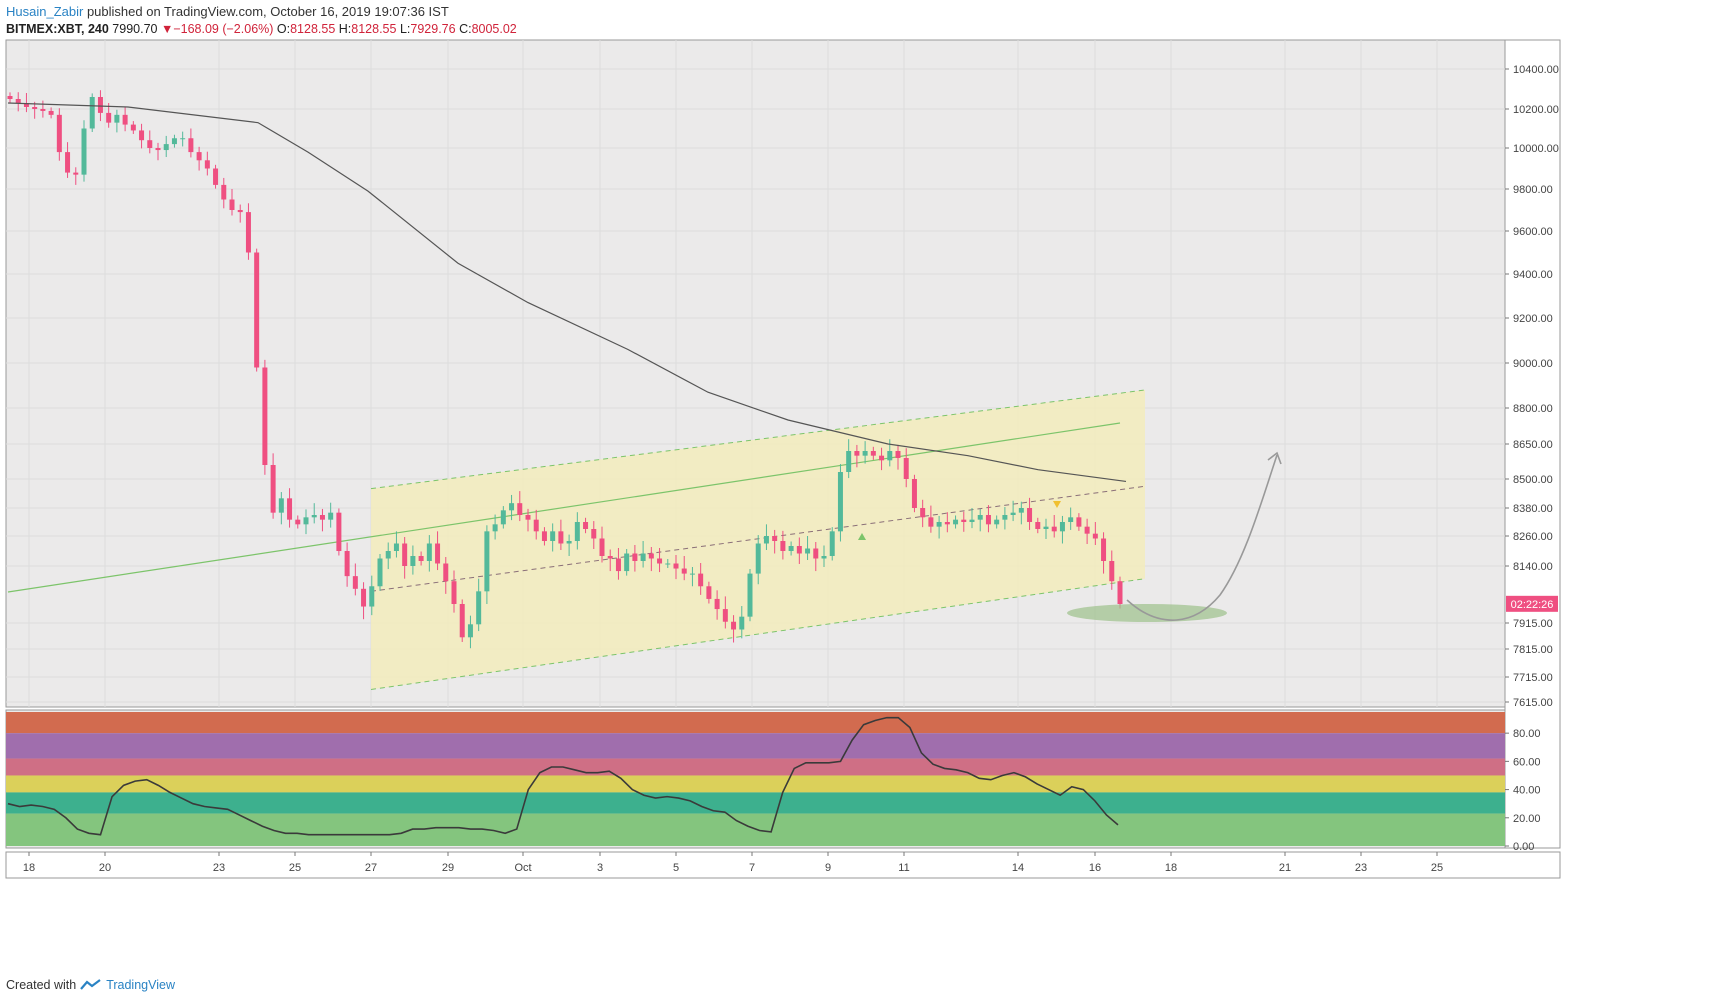 The height and width of the screenshot is (1002, 1722). Describe the element at coordinates (1533, 232) in the screenshot. I see `price-tick-label: 9600.00` at that location.